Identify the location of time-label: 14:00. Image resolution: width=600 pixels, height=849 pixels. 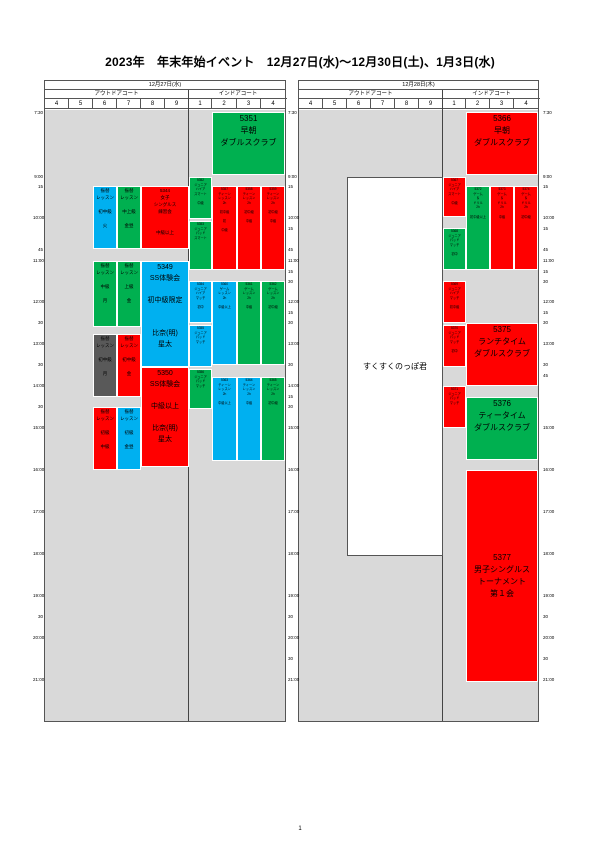
(39, 385).